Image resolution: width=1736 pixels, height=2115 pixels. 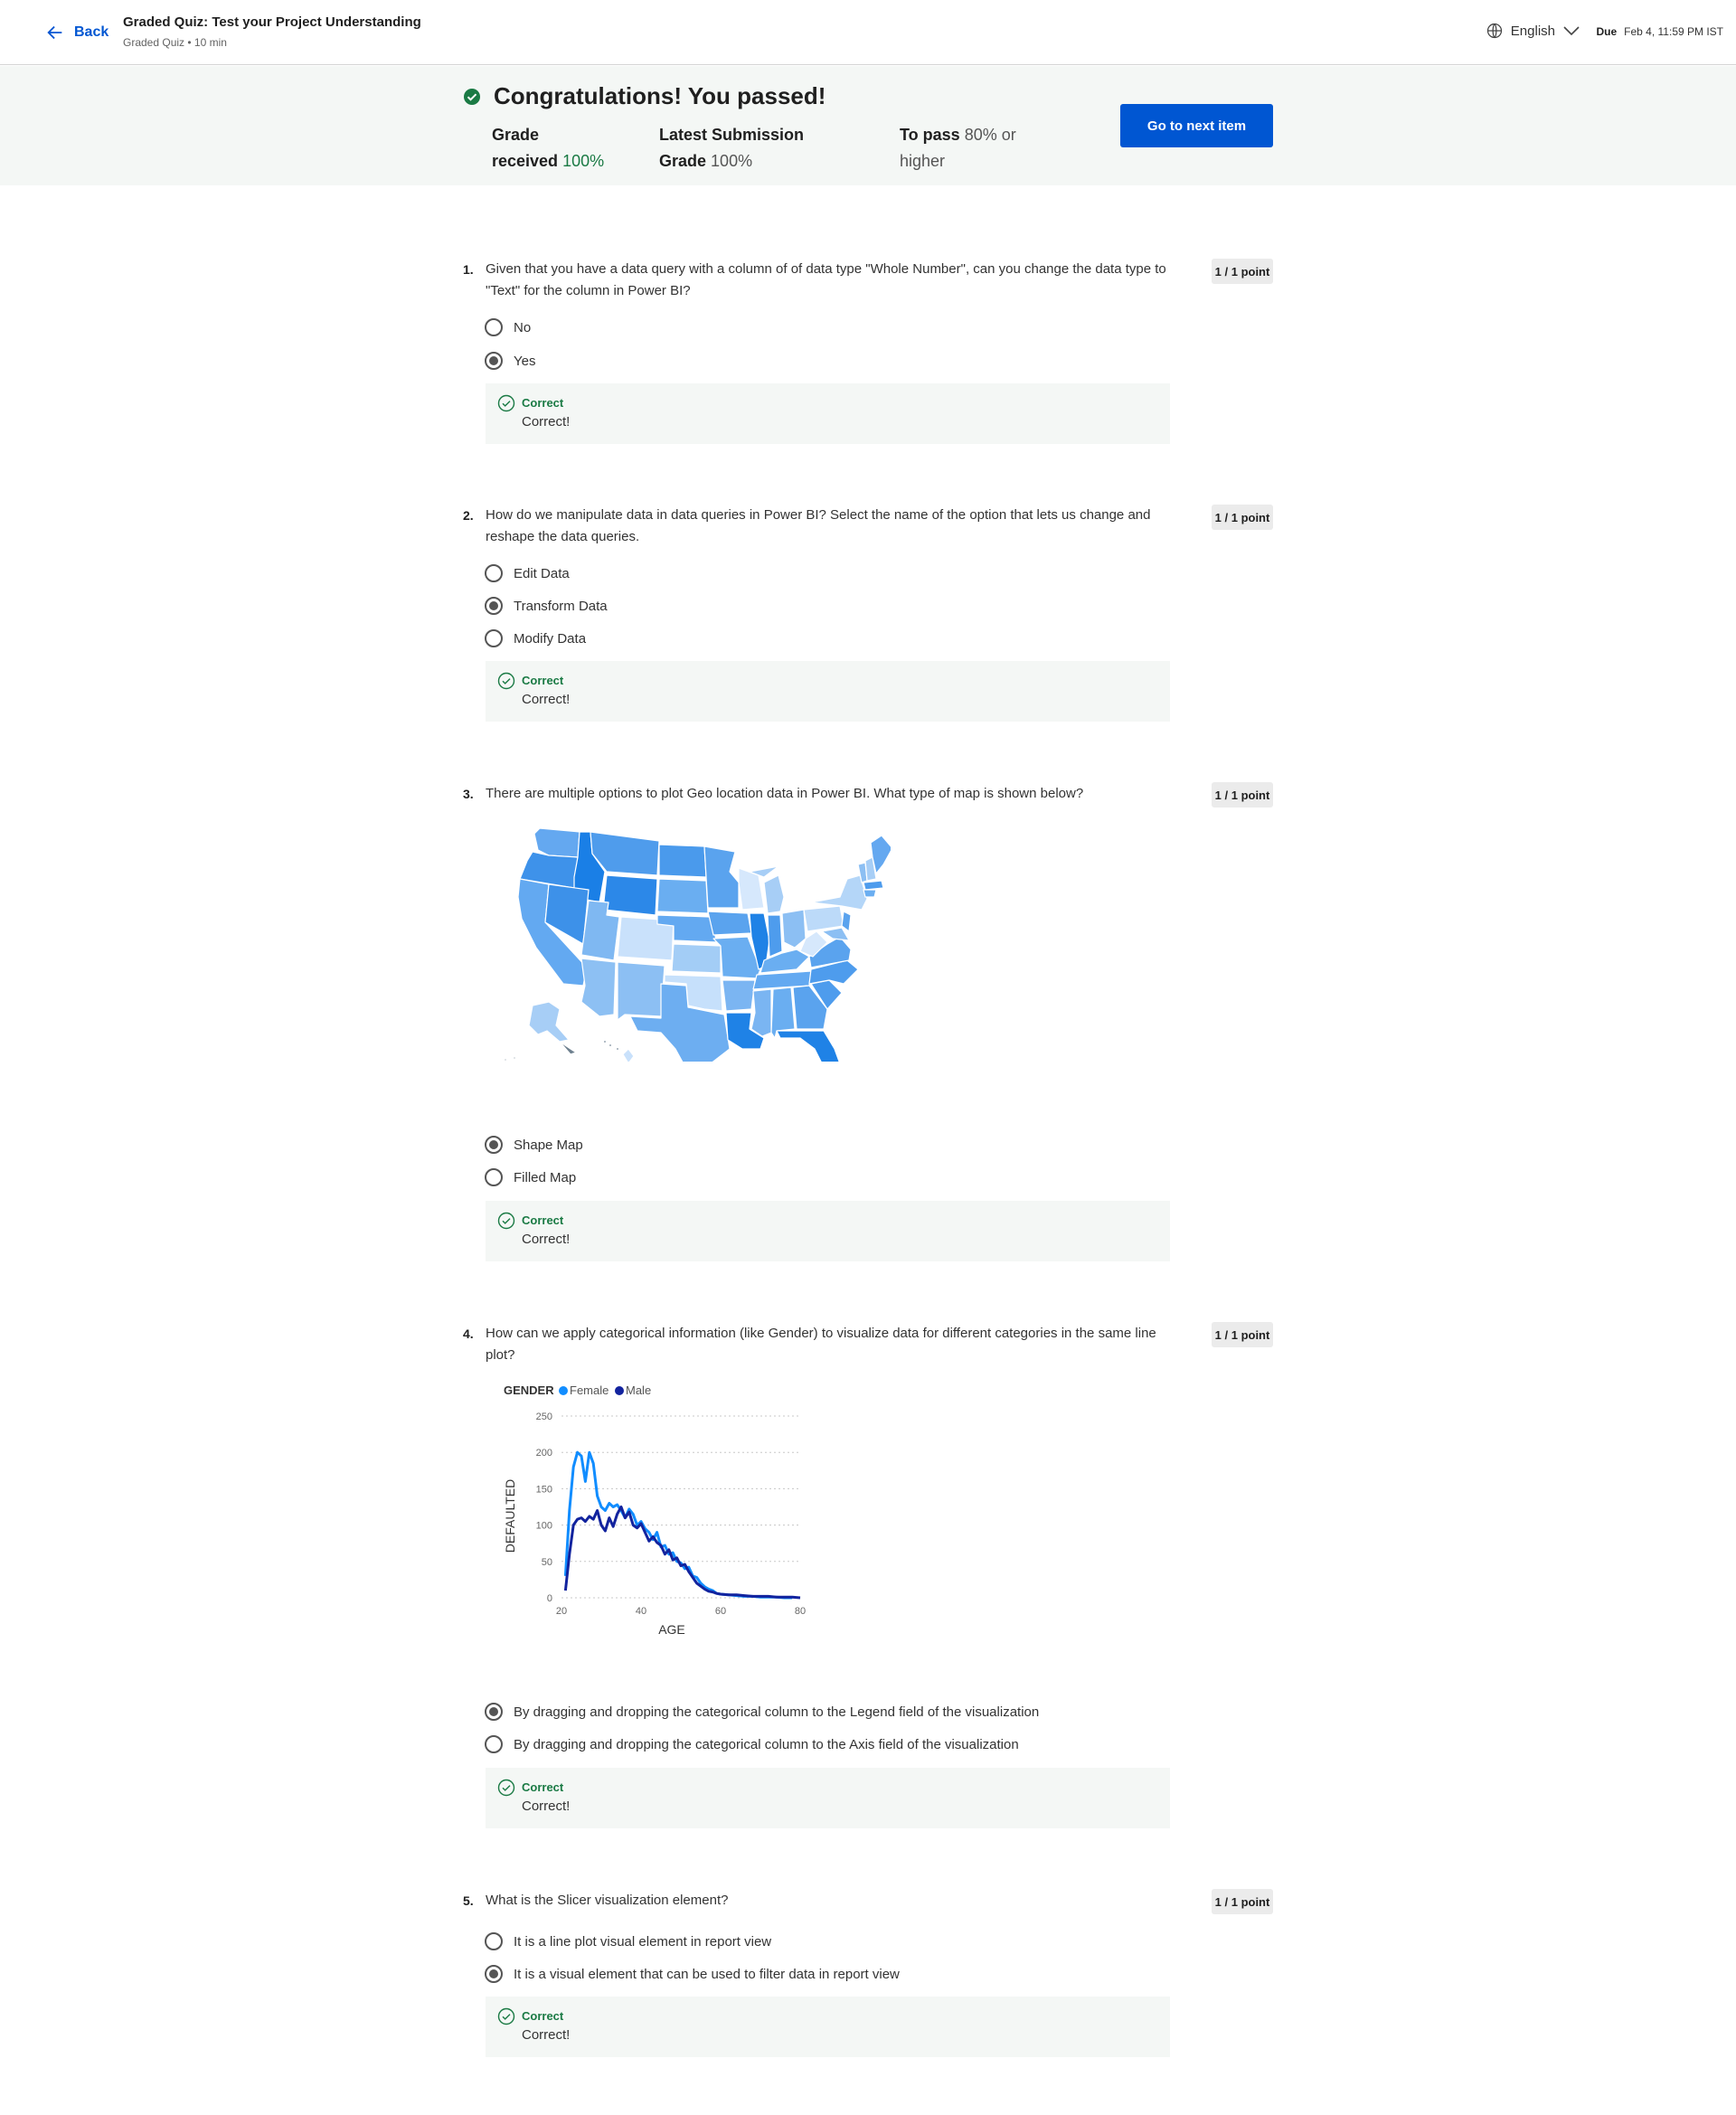 What do you see at coordinates (588, 290) in the screenshot?
I see `question-text-line: "Text" for the column in Power BI?` at bounding box center [588, 290].